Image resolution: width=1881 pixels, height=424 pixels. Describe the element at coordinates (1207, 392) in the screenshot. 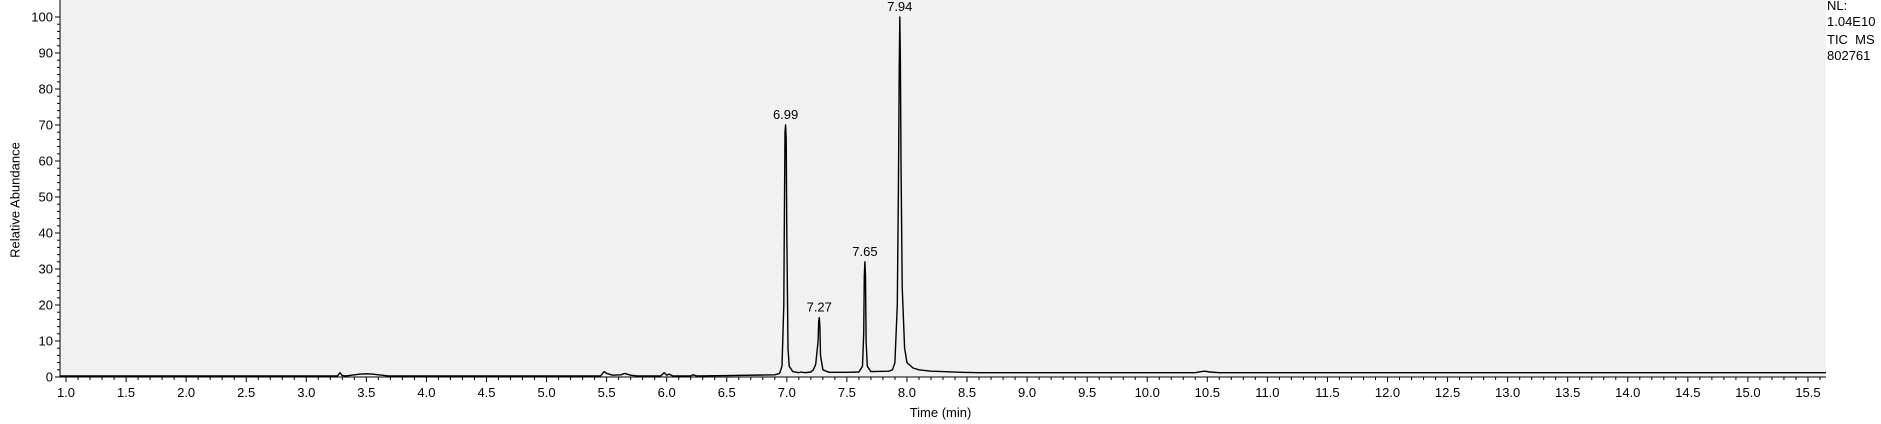

I see `x-tick-label: 10.5` at that location.